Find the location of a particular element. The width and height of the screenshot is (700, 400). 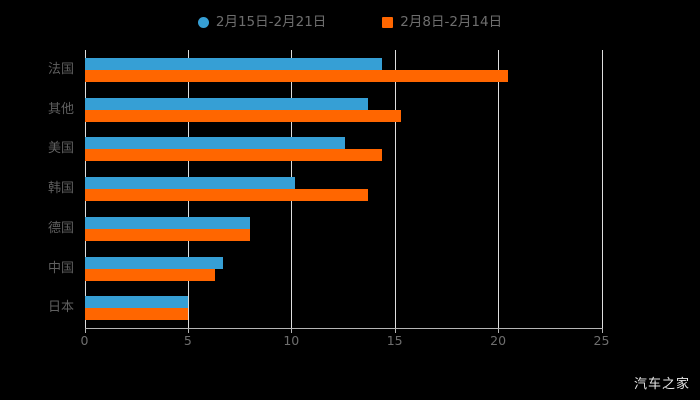

y-axis-label-0: 法国 is located at coordinates (60, 69).